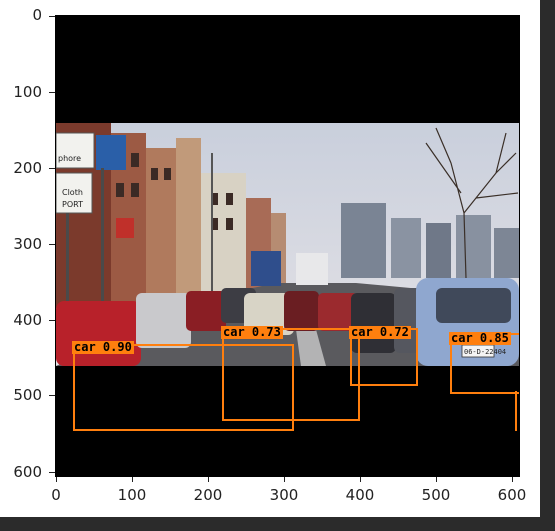 This screenshot has height=531, width=555. I want to click on ytick-label-100: 100, so click(27, 92).